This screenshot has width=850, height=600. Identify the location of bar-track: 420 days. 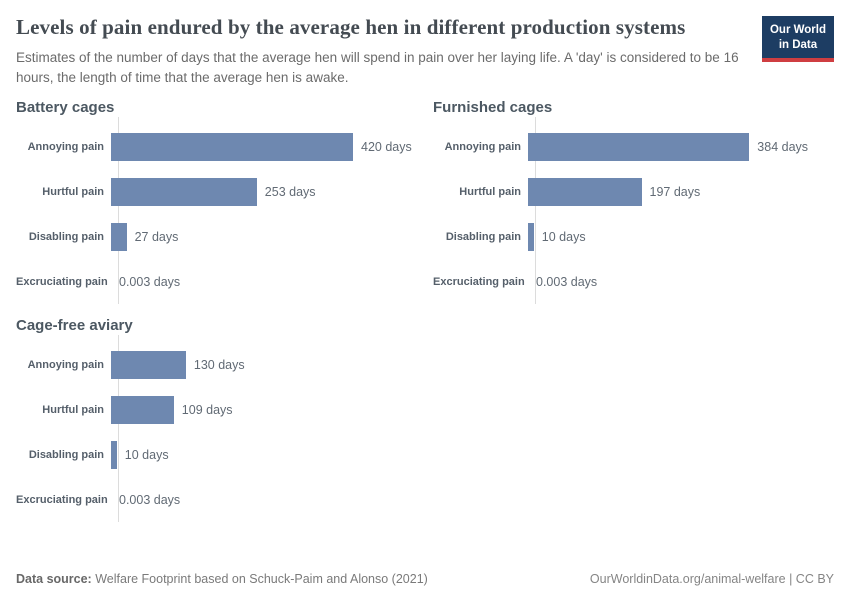
(264, 146).